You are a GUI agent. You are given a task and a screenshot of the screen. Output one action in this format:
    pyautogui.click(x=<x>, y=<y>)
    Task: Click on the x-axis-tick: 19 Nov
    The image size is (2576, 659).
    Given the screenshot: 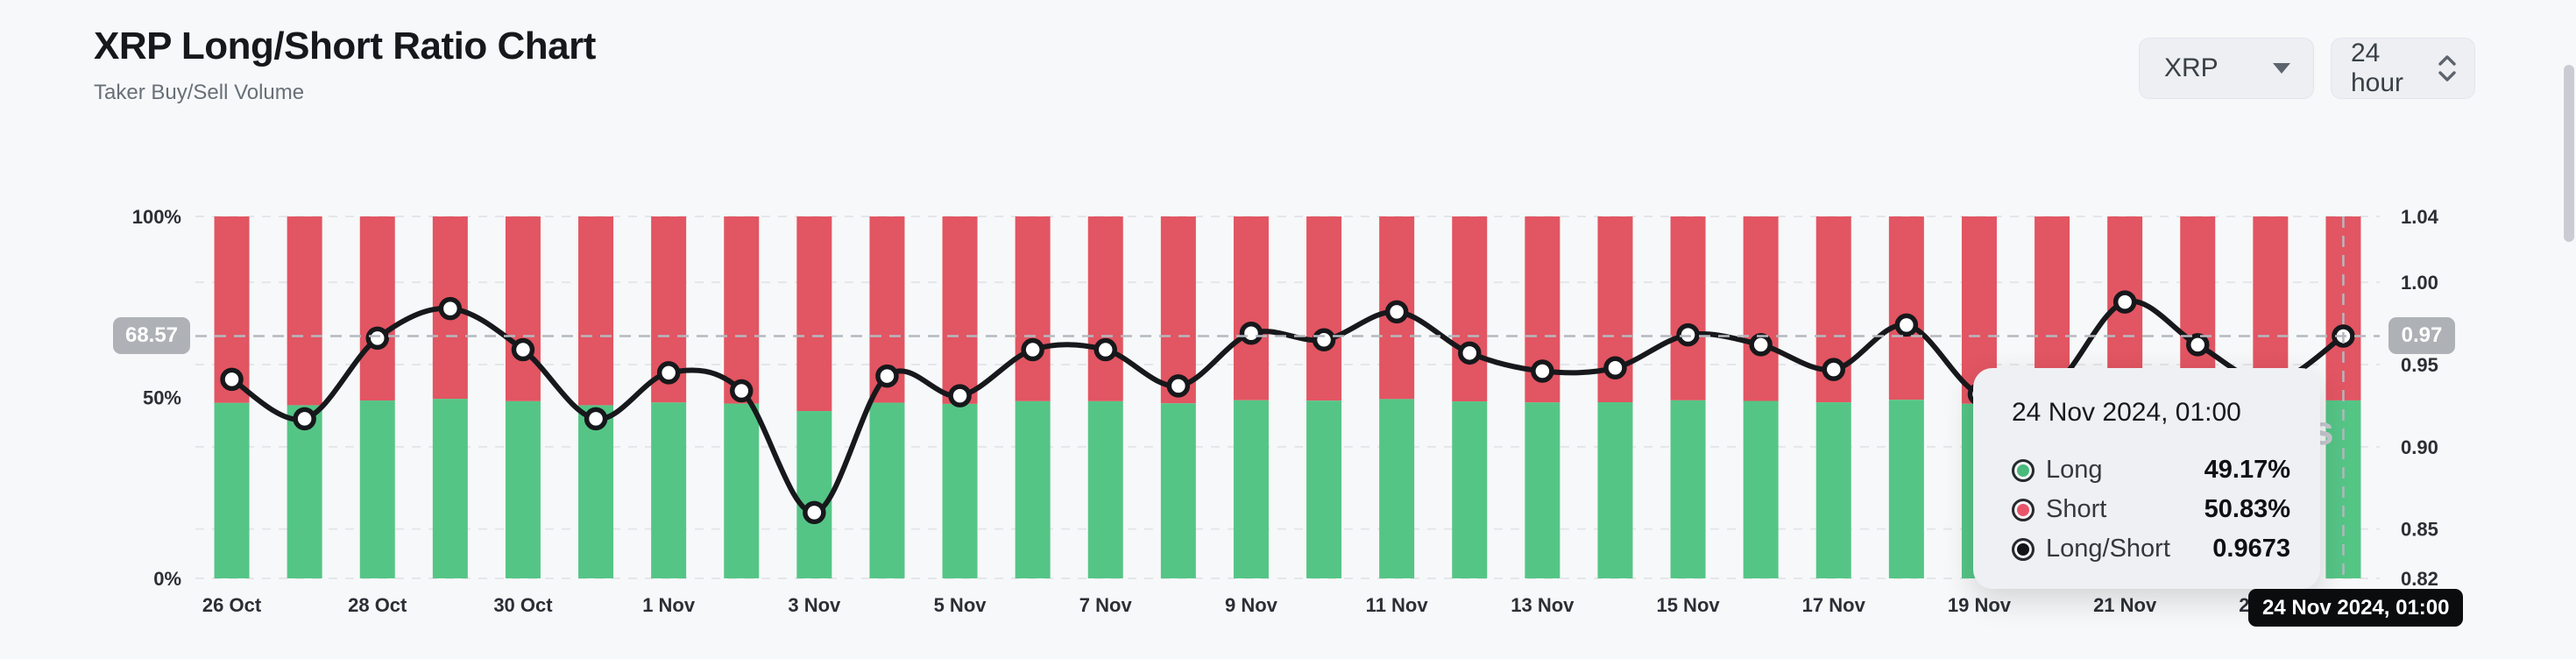 What is the action you would take?
    pyautogui.click(x=1980, y=605)
    